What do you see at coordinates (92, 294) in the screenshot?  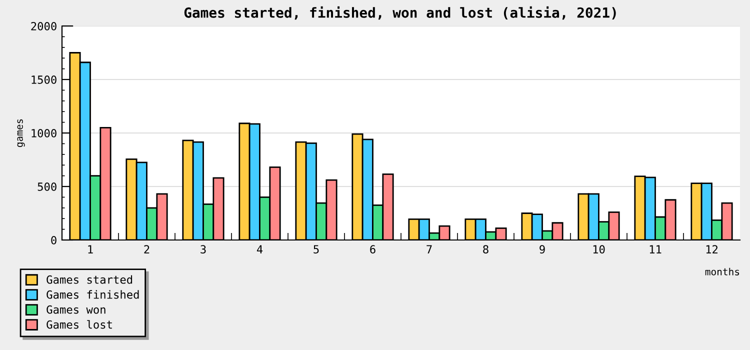 I see `legend-label: Games finished` at bounding box center [92, 294].